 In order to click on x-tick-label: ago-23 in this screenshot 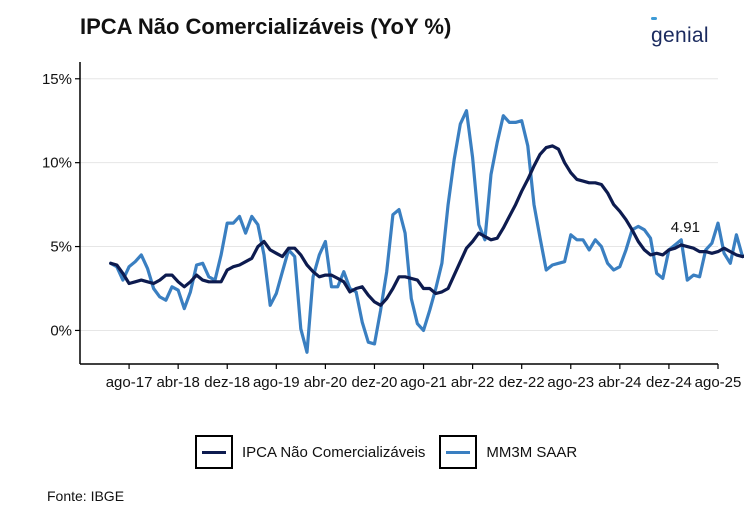, I will do `click(570, 382)`.